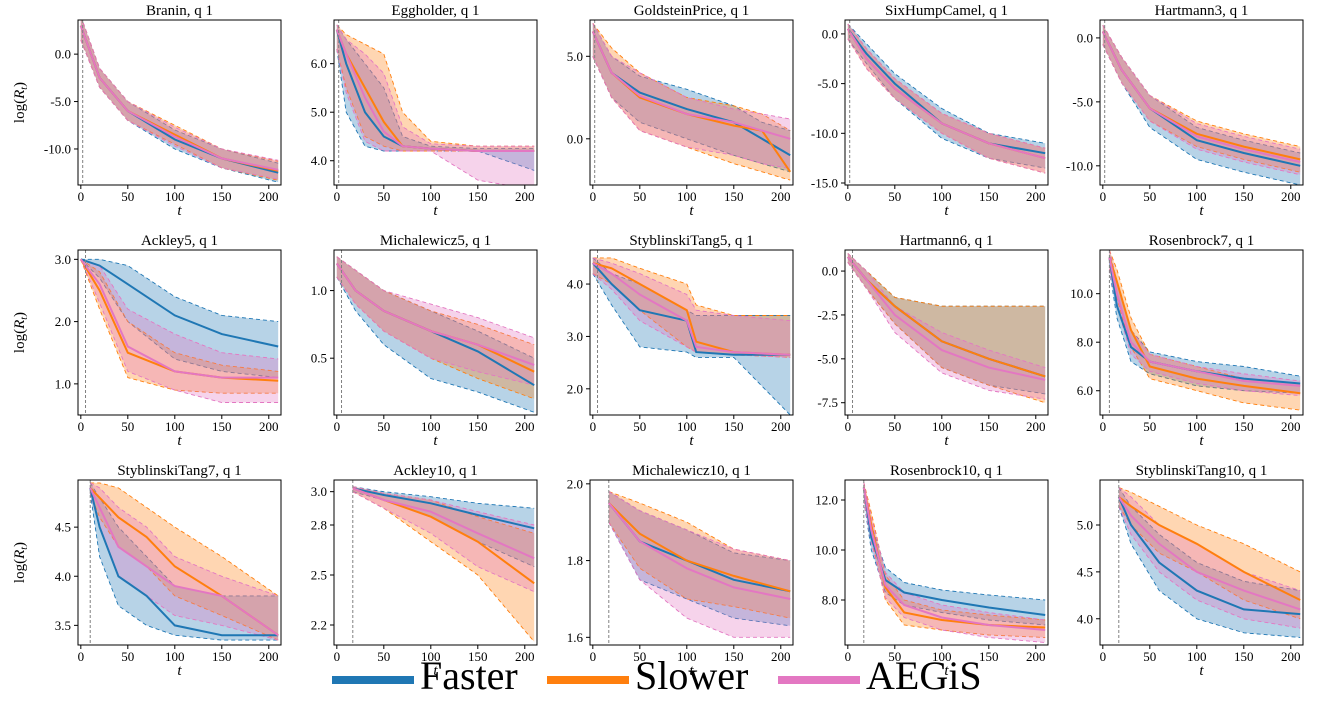 This screenshot has height=715, width=1320. I want to click on y-tick-label: 1.8, so click(575, 560).